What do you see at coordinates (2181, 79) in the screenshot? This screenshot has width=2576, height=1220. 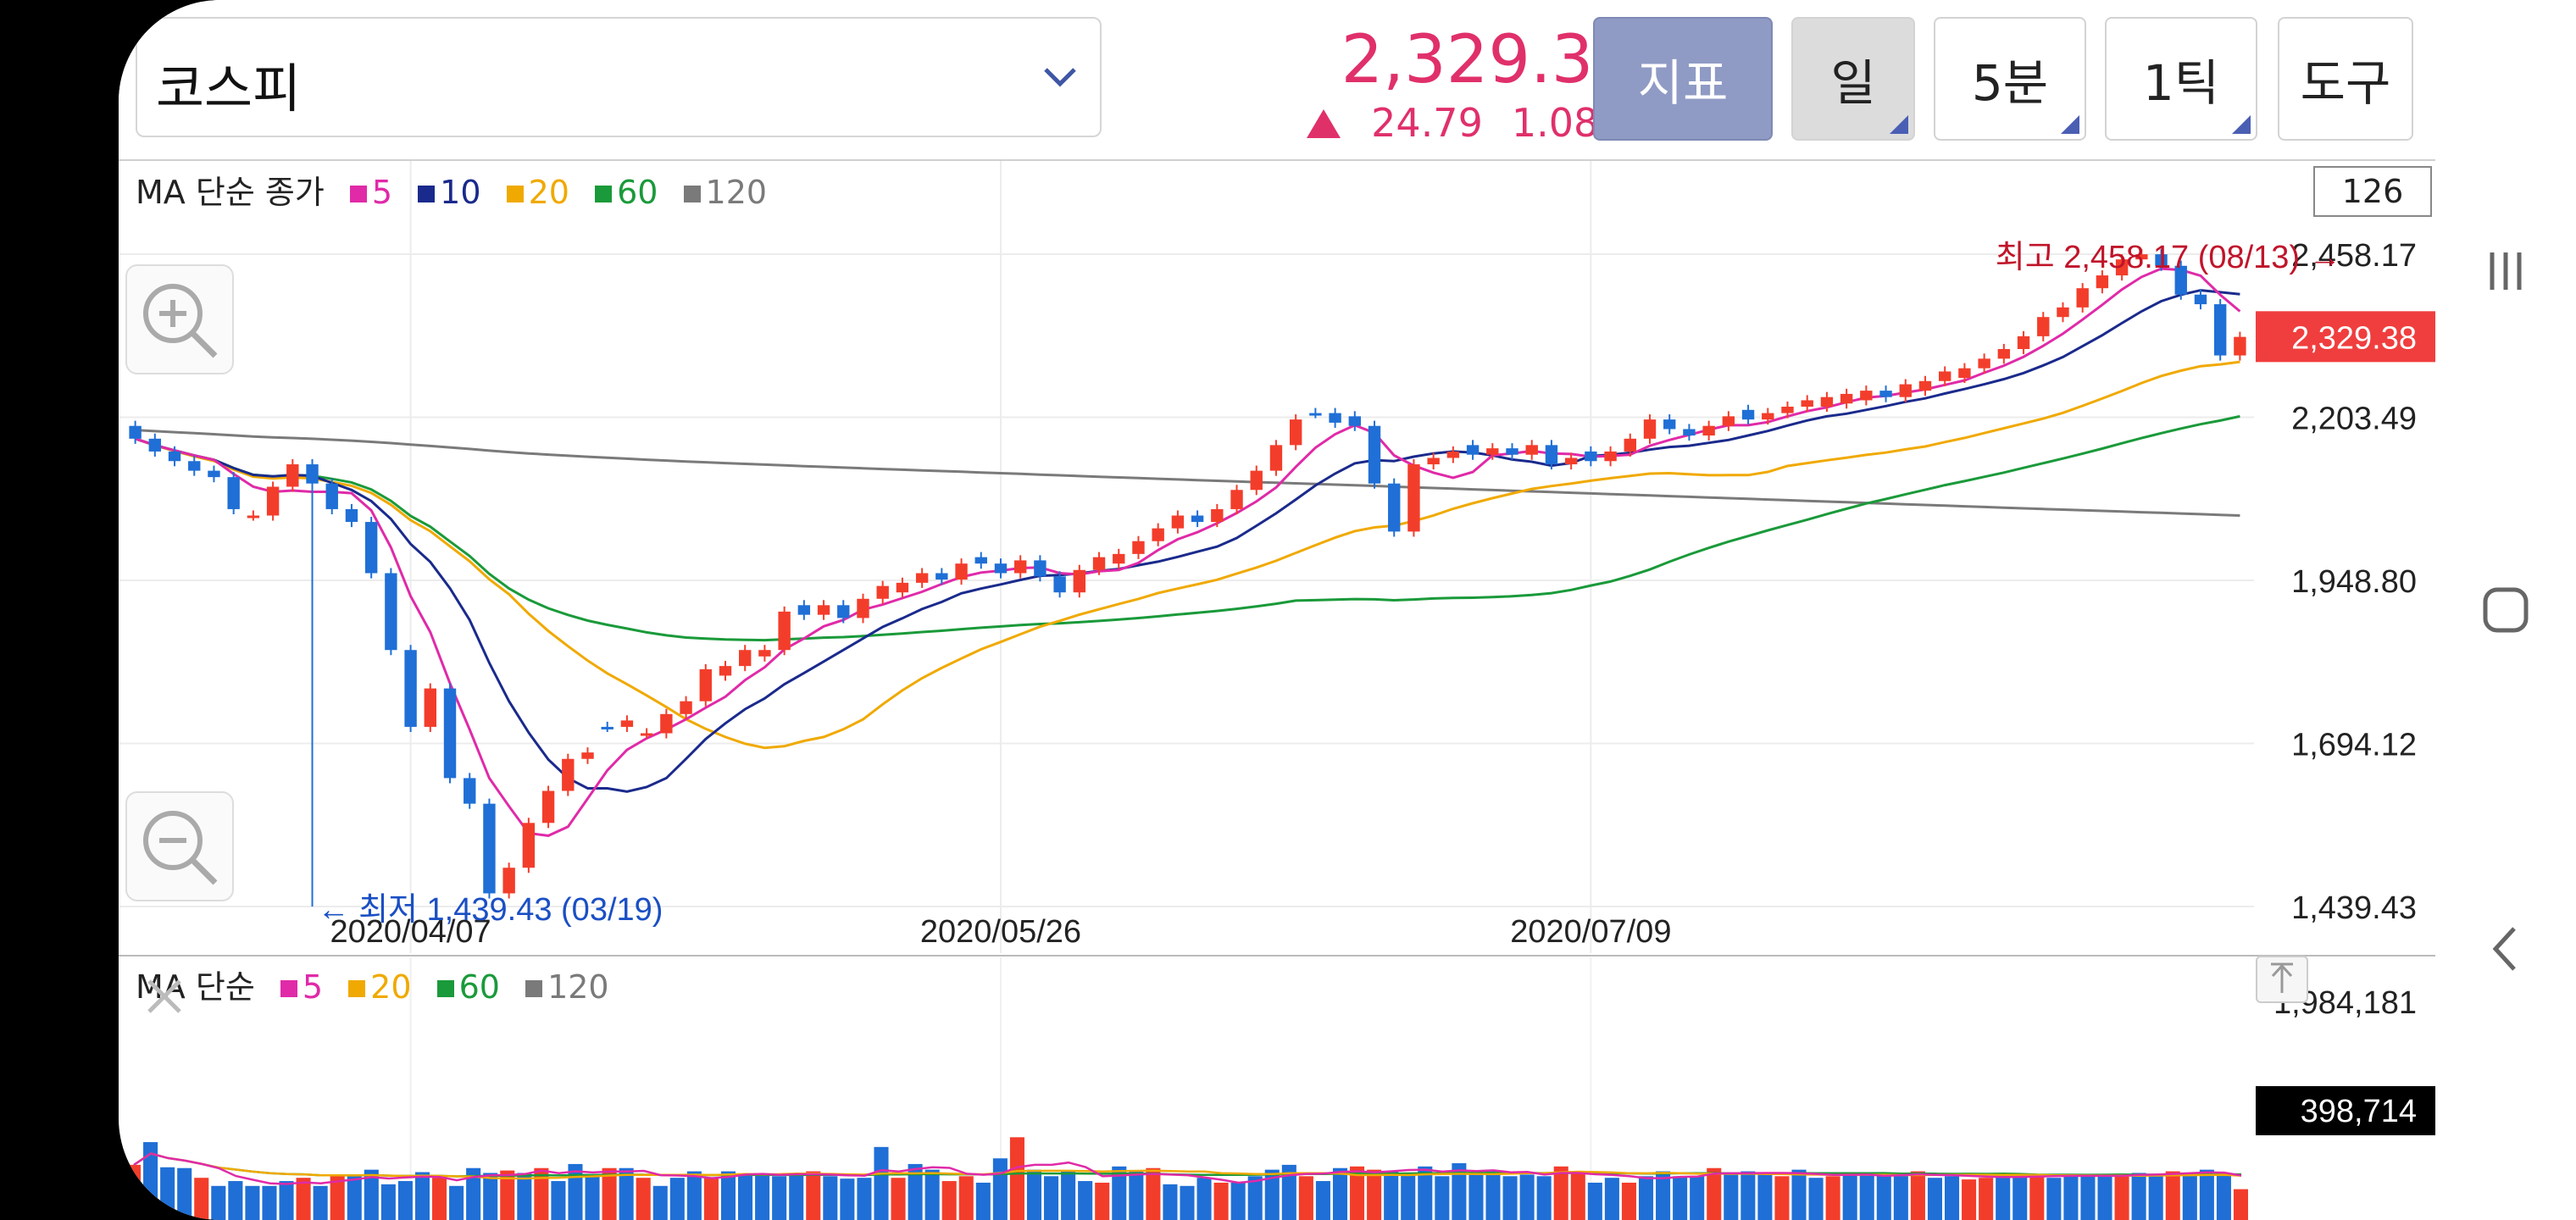 I see `one-tick-button: 1틱` at bounding box center [2181, 79].